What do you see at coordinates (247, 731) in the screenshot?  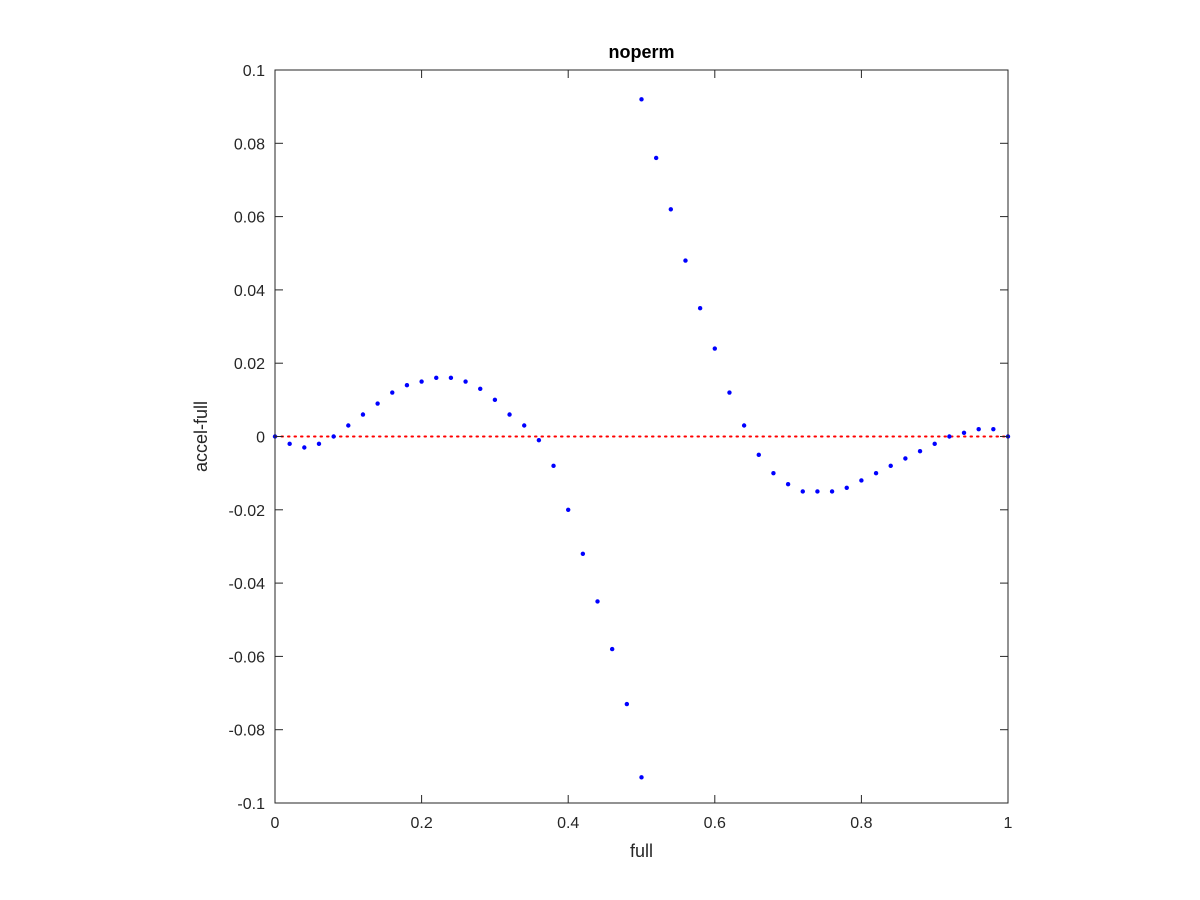 I see `y-tick-label: -0.08` at bounding box center [247, 731].